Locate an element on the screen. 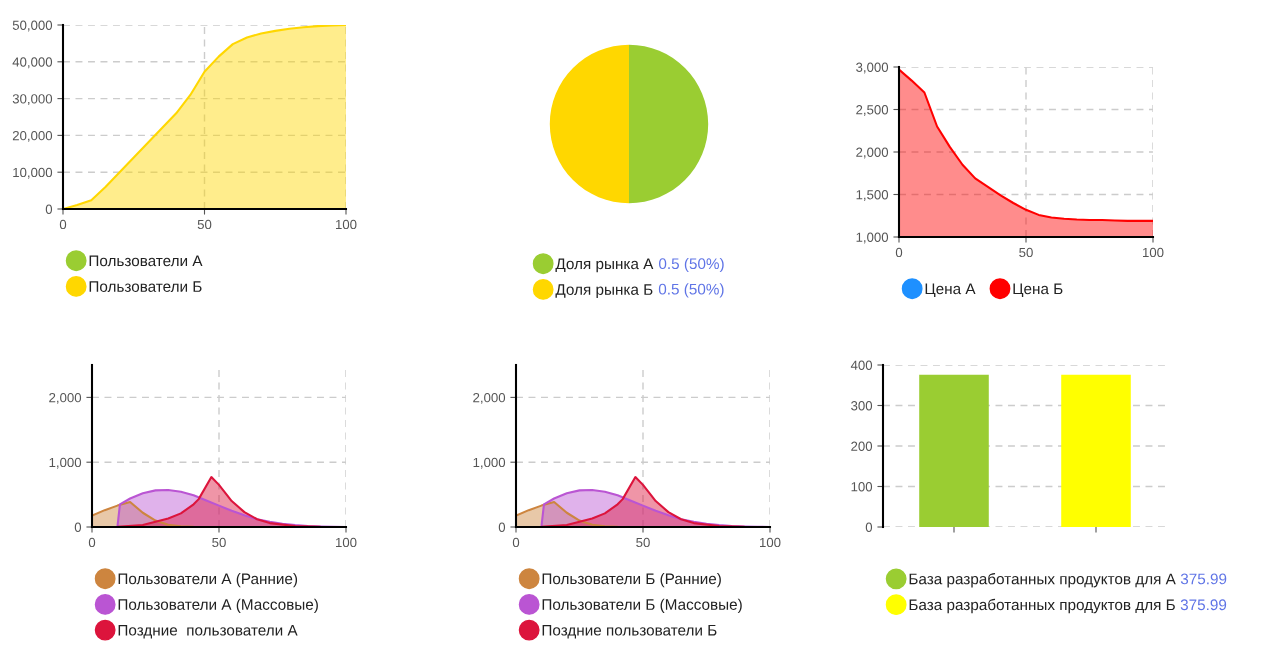 The height and width of the screenshot is (657, 1271). legend-label: Пользователи А (Ранние) is located at coordinates (208, 580).